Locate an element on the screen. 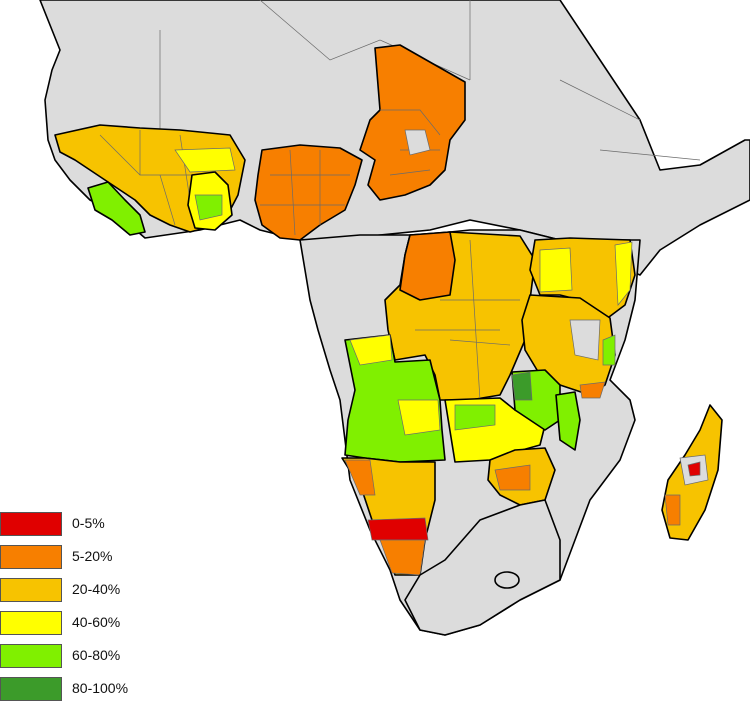 This screenshot has width=750, height=706. angola-yellow-a is located at coordinates (419, 417).